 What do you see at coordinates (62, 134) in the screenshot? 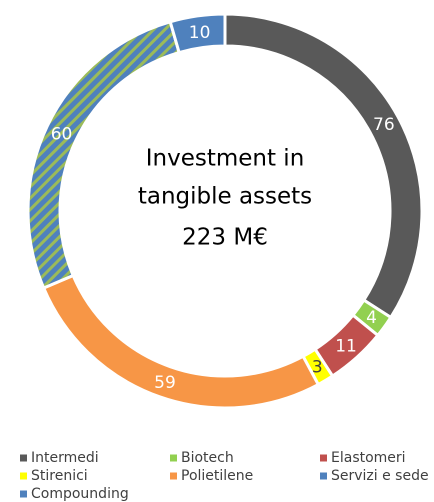
I see `data-label: 60` at bounding box center [62, 134].